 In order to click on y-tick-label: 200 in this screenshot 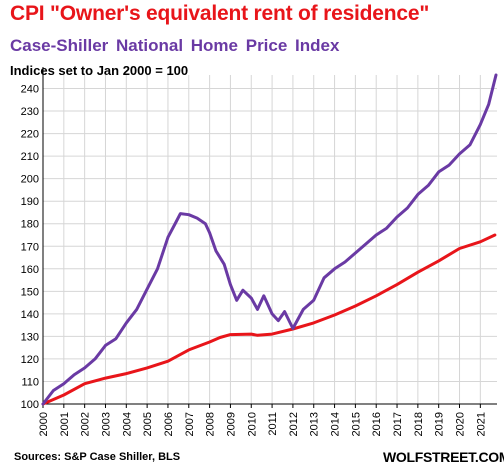, I will do `click(30, 180)`.